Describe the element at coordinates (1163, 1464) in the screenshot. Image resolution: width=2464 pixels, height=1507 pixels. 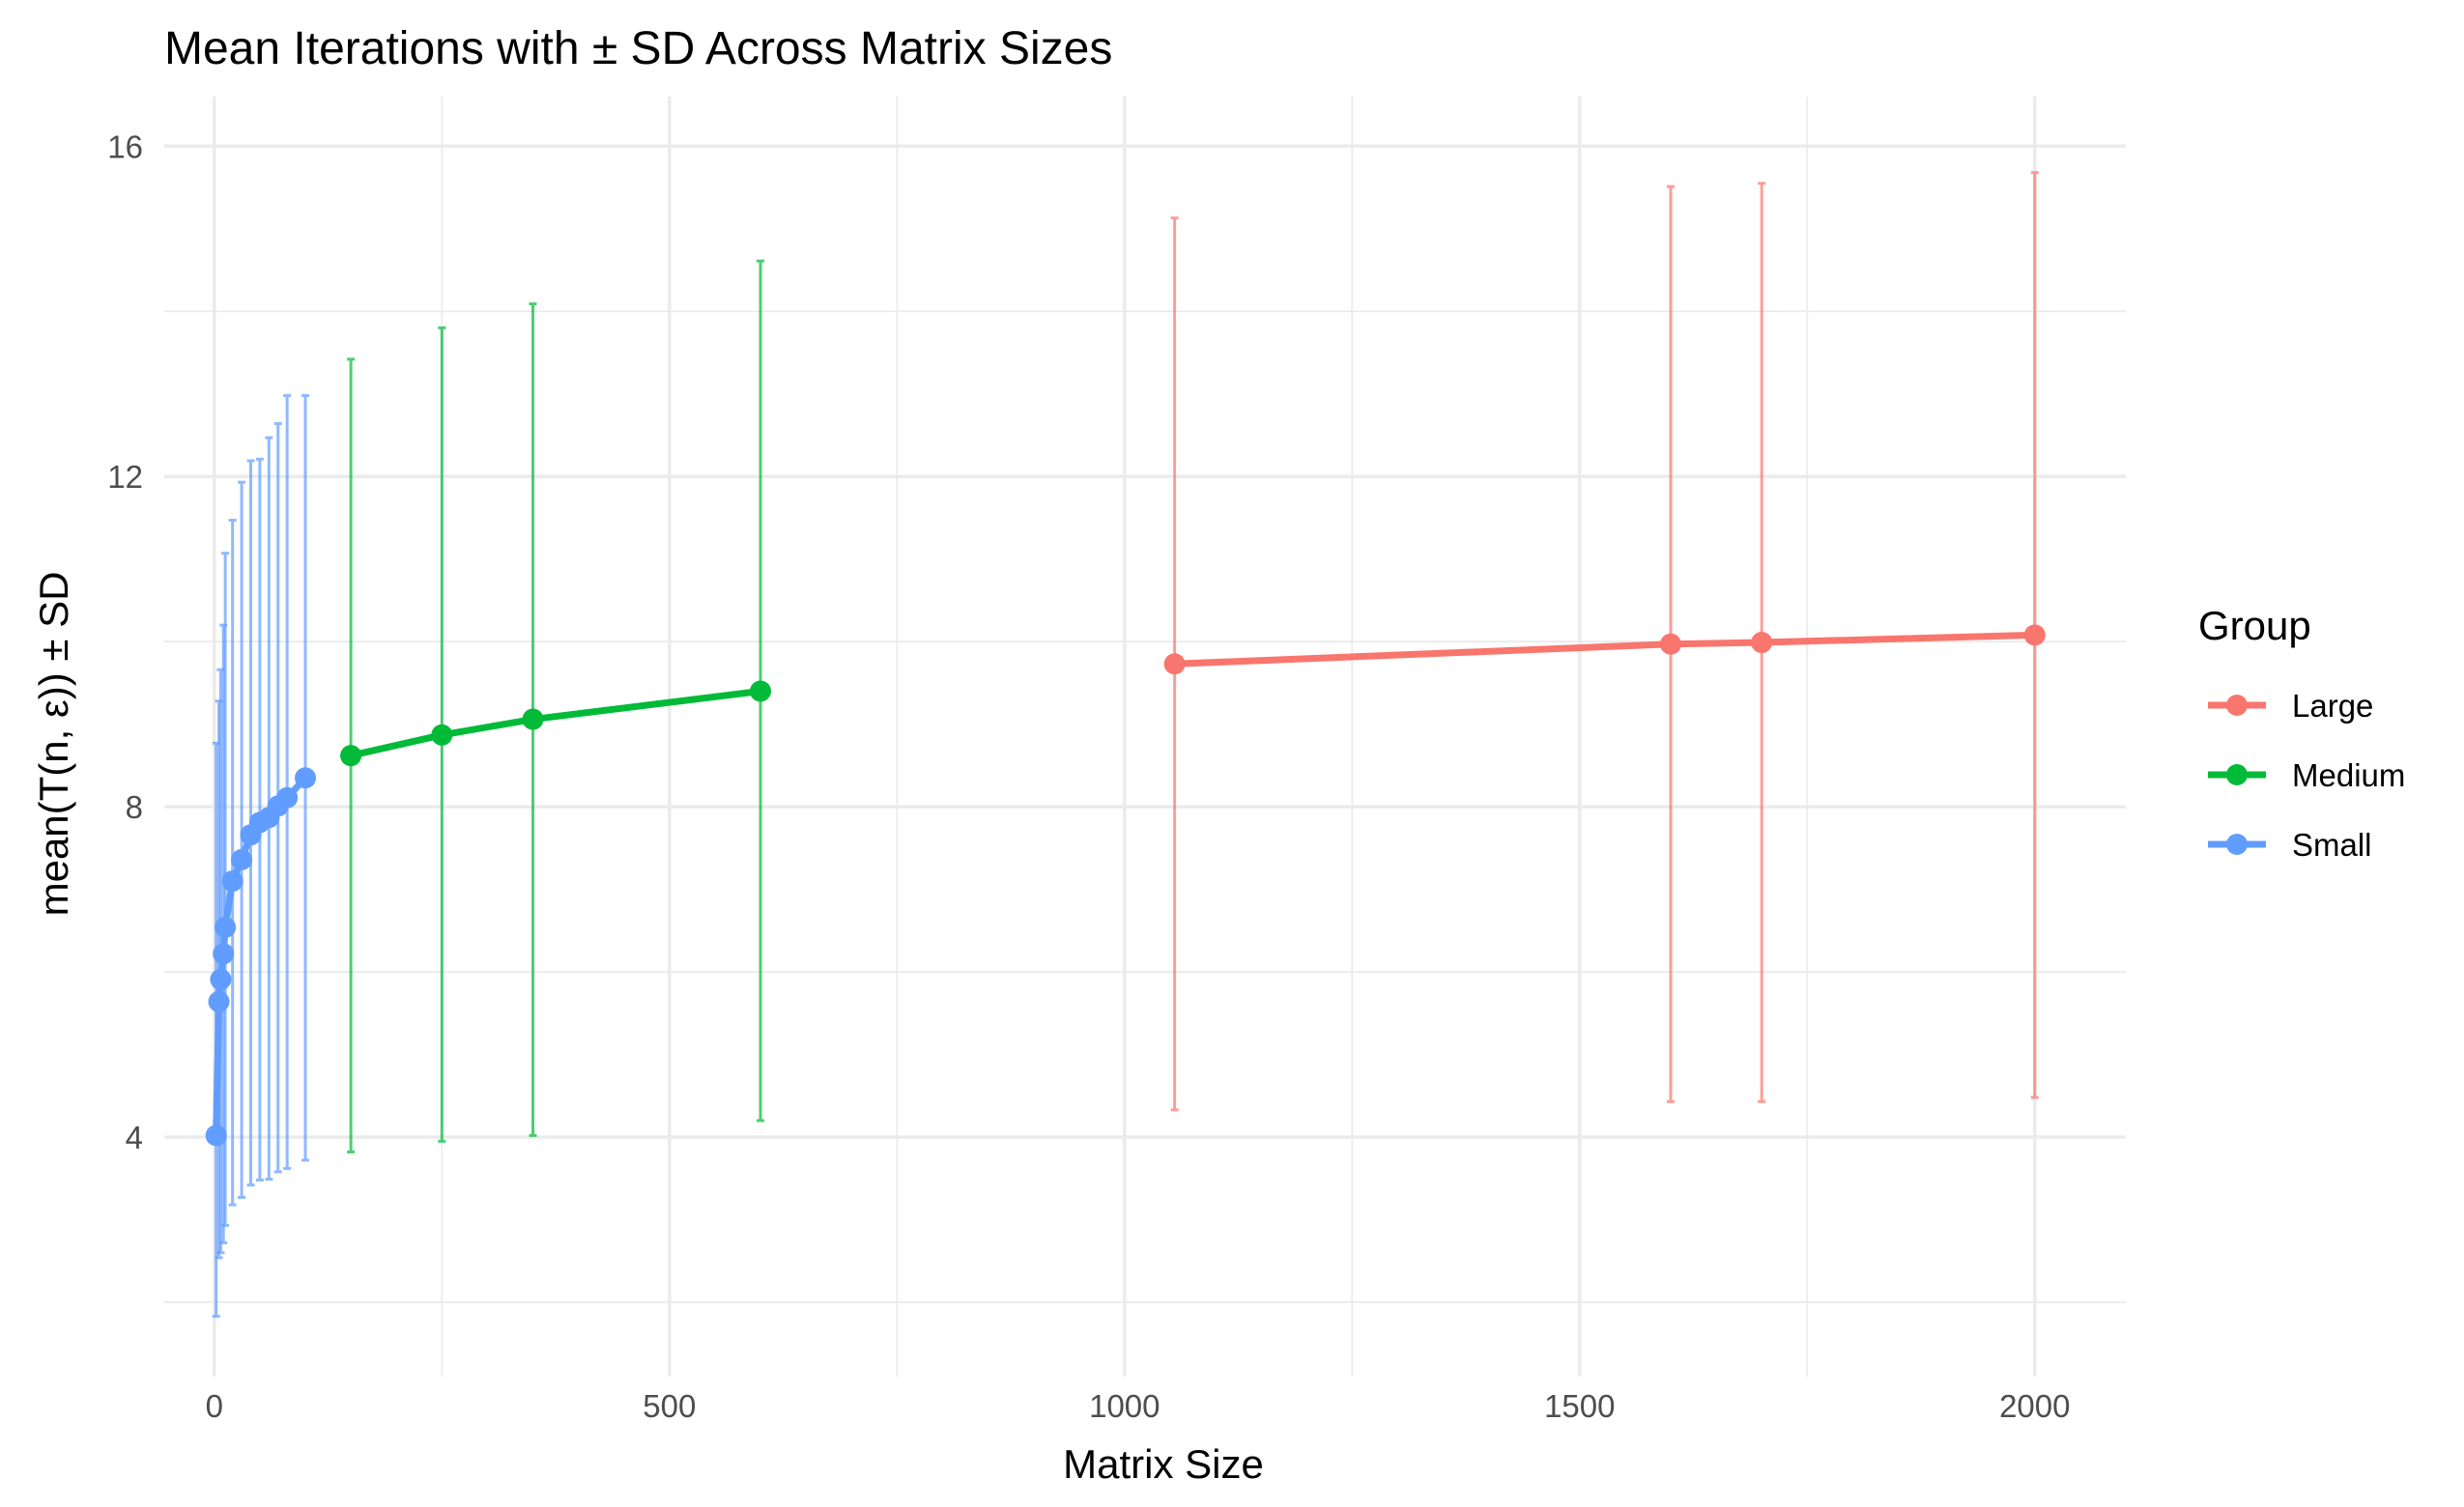
I see `x-axis-title: Matrix Size` at that location.